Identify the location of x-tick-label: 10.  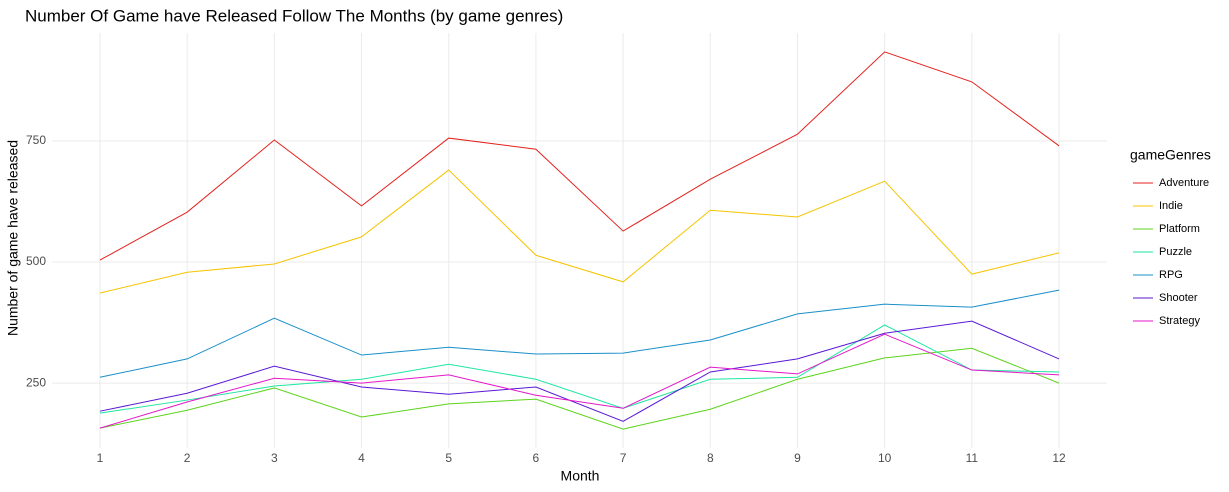
(885, 458).